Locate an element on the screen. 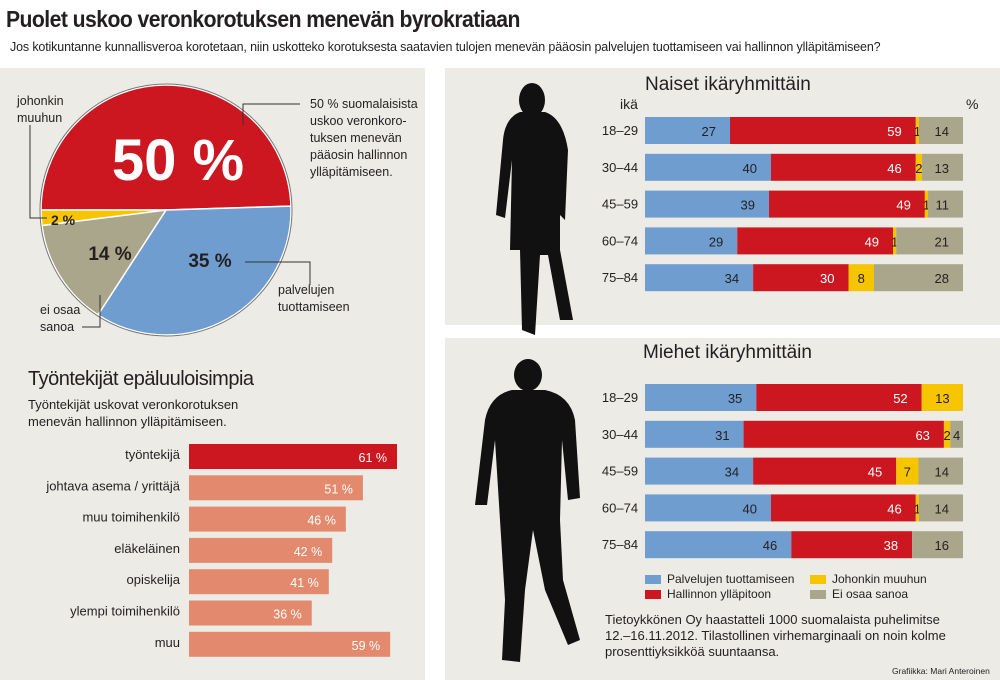  bar-value-palvelut: 29 is located at coordinates (716, 241).